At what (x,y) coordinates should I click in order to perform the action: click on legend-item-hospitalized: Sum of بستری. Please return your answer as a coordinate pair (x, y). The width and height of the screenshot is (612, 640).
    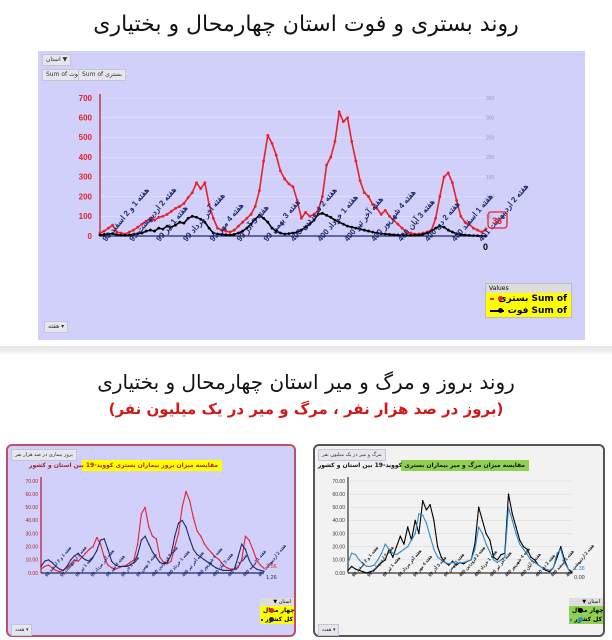
    Looking at the image, I should click on (528, 299).